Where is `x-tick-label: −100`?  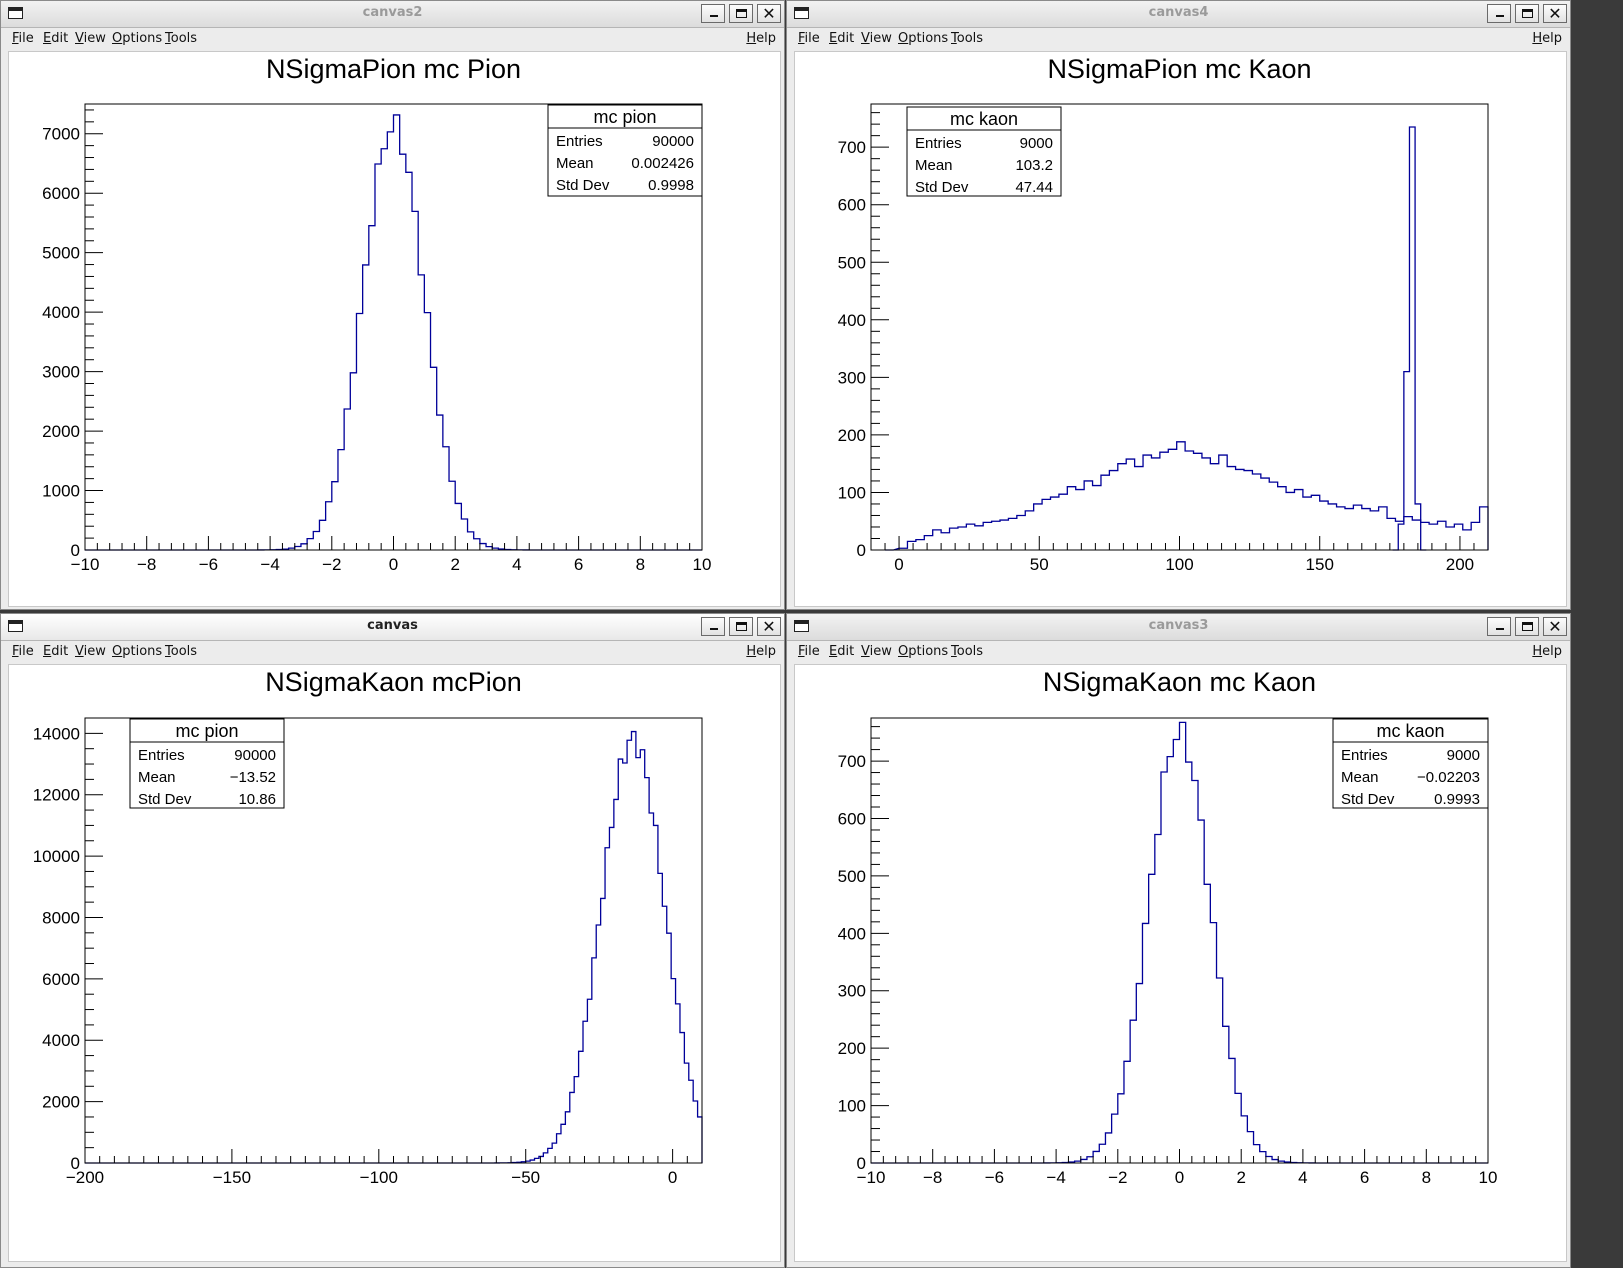
x-tick-label: −100 is located at coordinates (379, 1177).